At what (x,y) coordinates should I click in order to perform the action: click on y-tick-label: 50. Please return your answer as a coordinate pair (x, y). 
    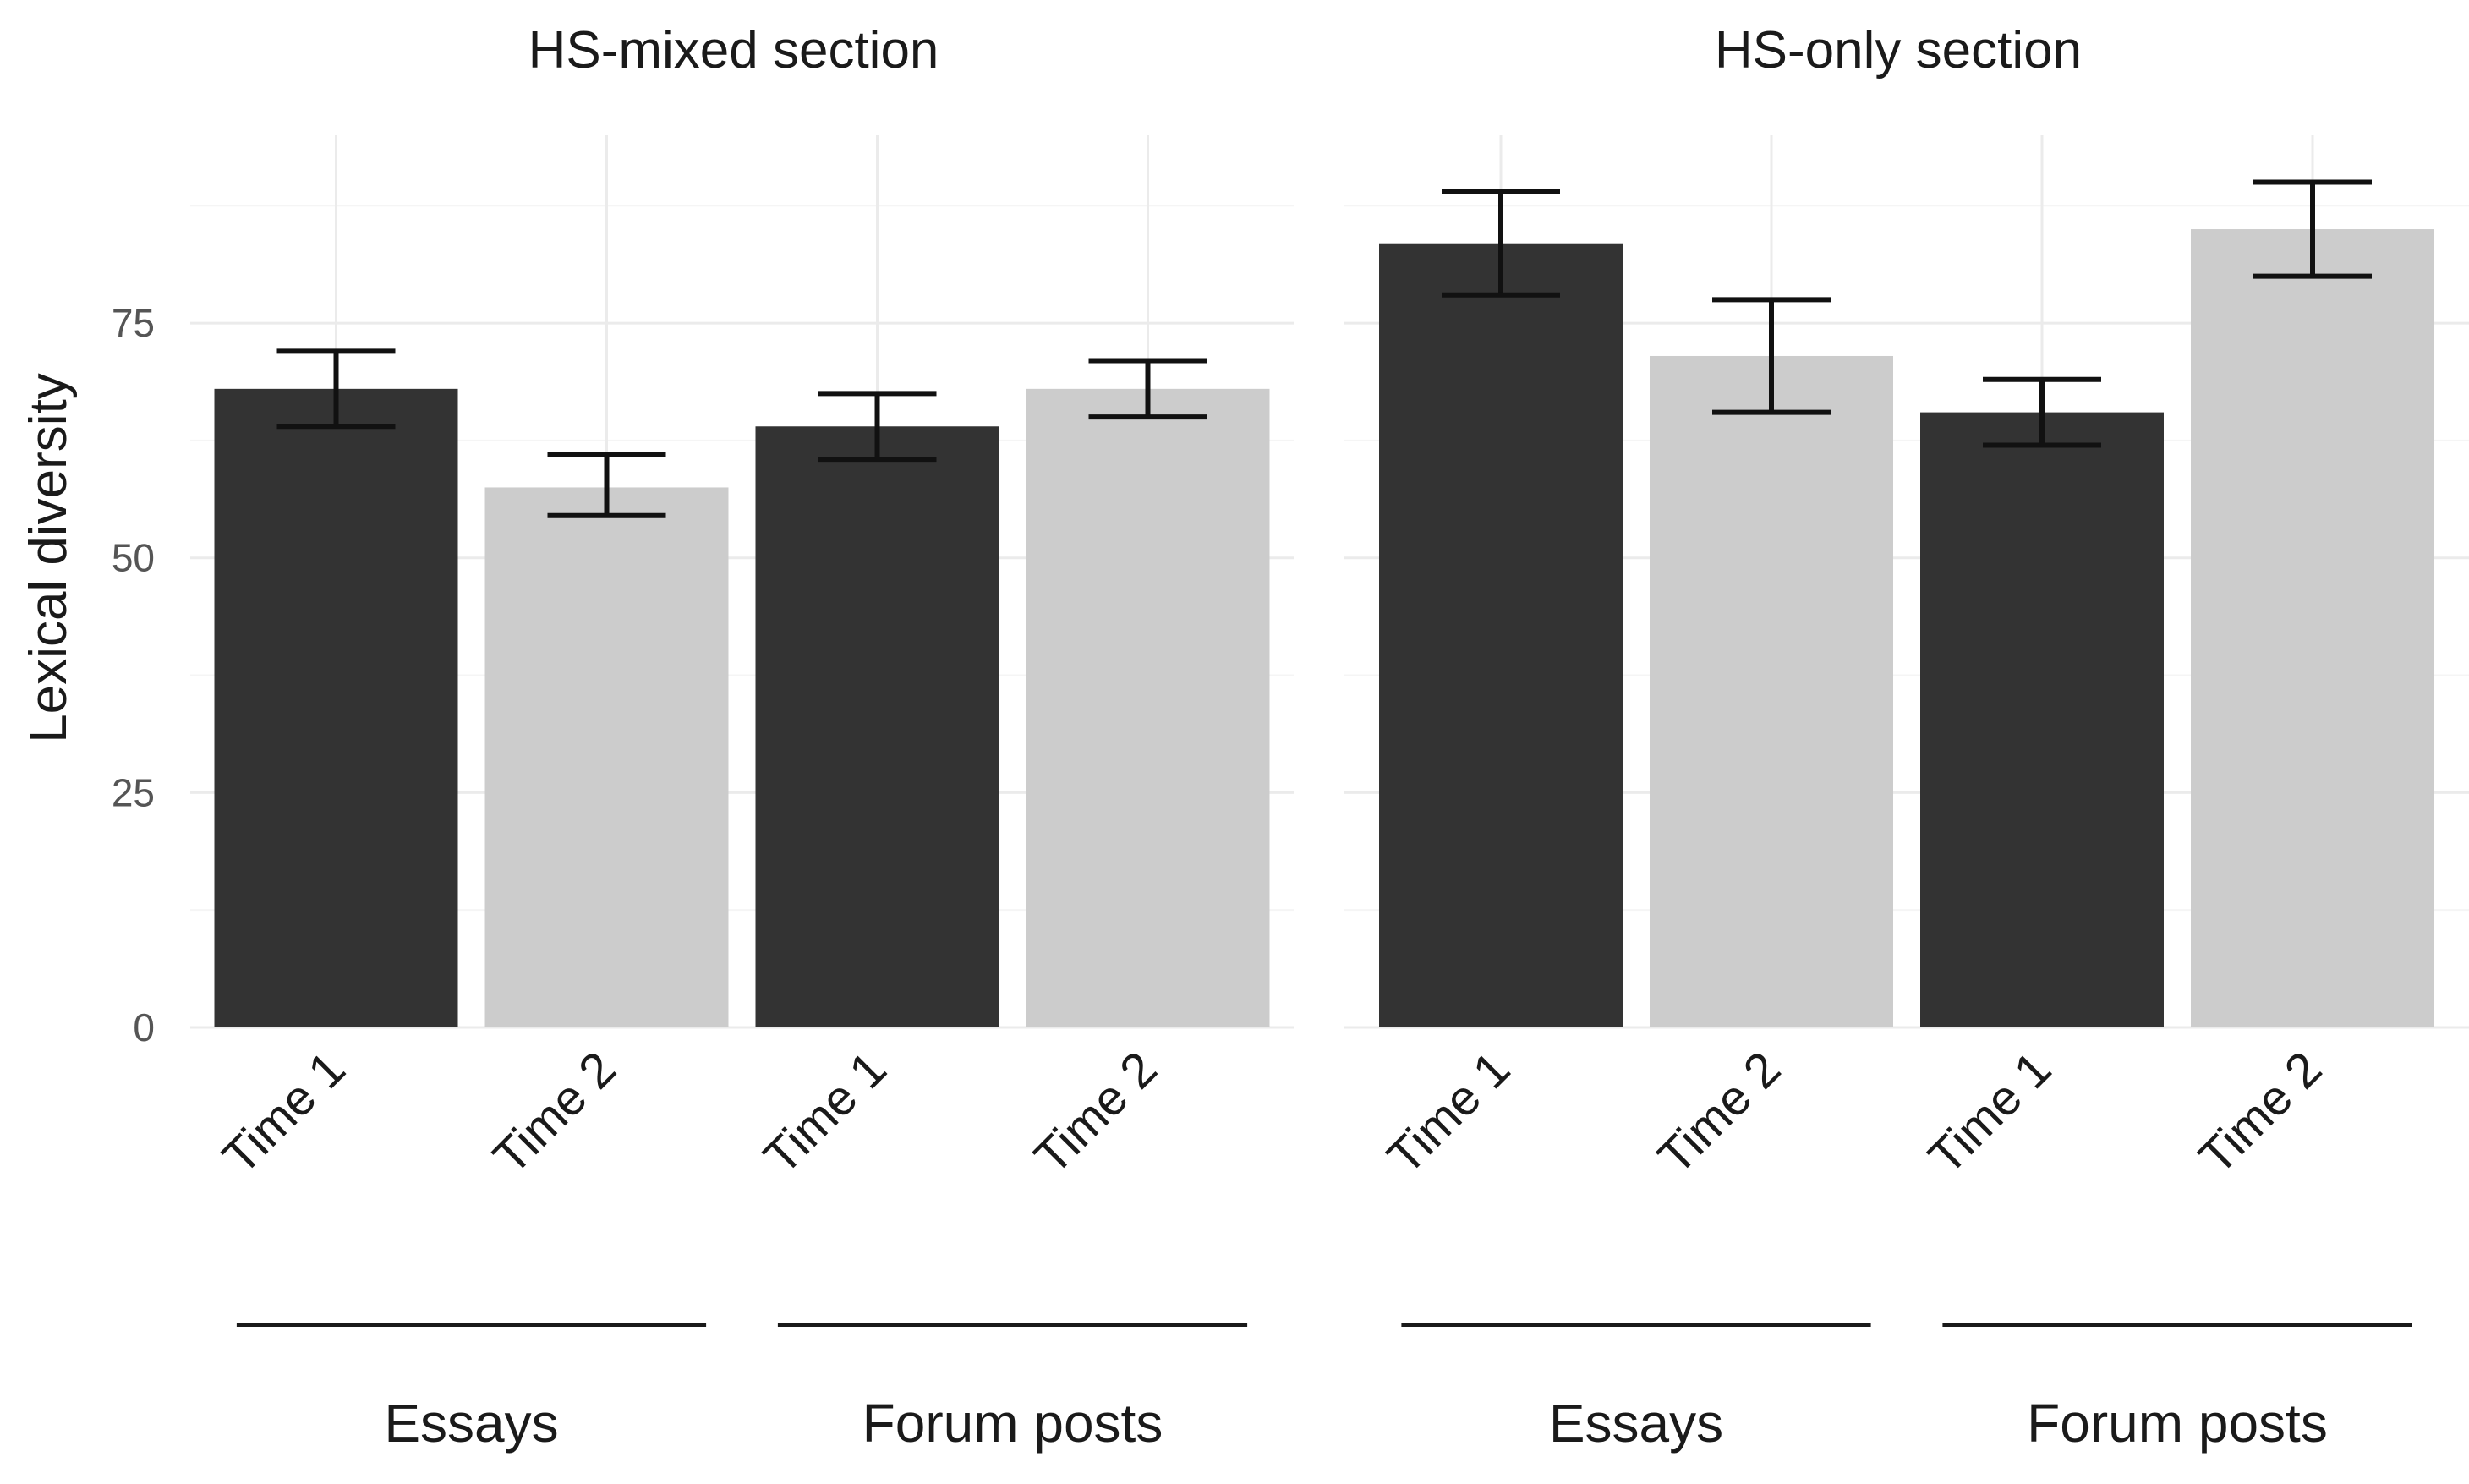
    Looking at the image, I should click on (133, 558).